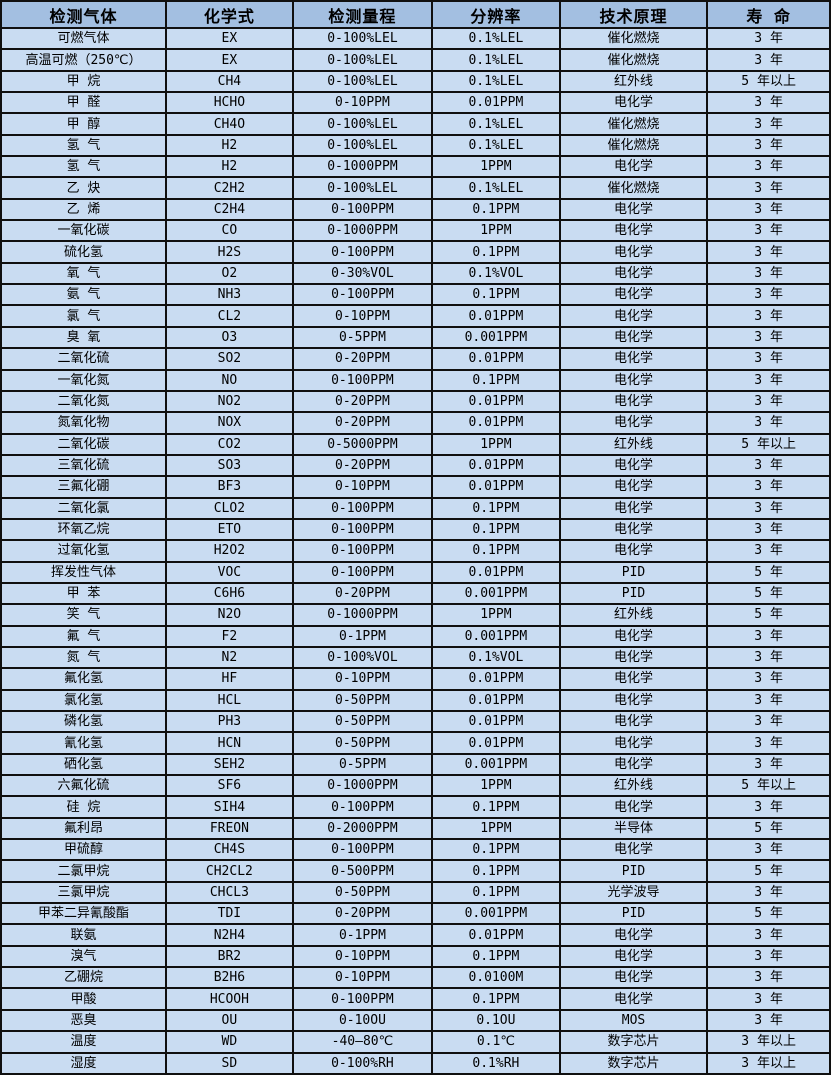 The image size is (831, 1075). What do you see at coordinates (362, 764) in the screenshot?
I see `cell-range: 0-5PPM` at bounding box center [362, 764].